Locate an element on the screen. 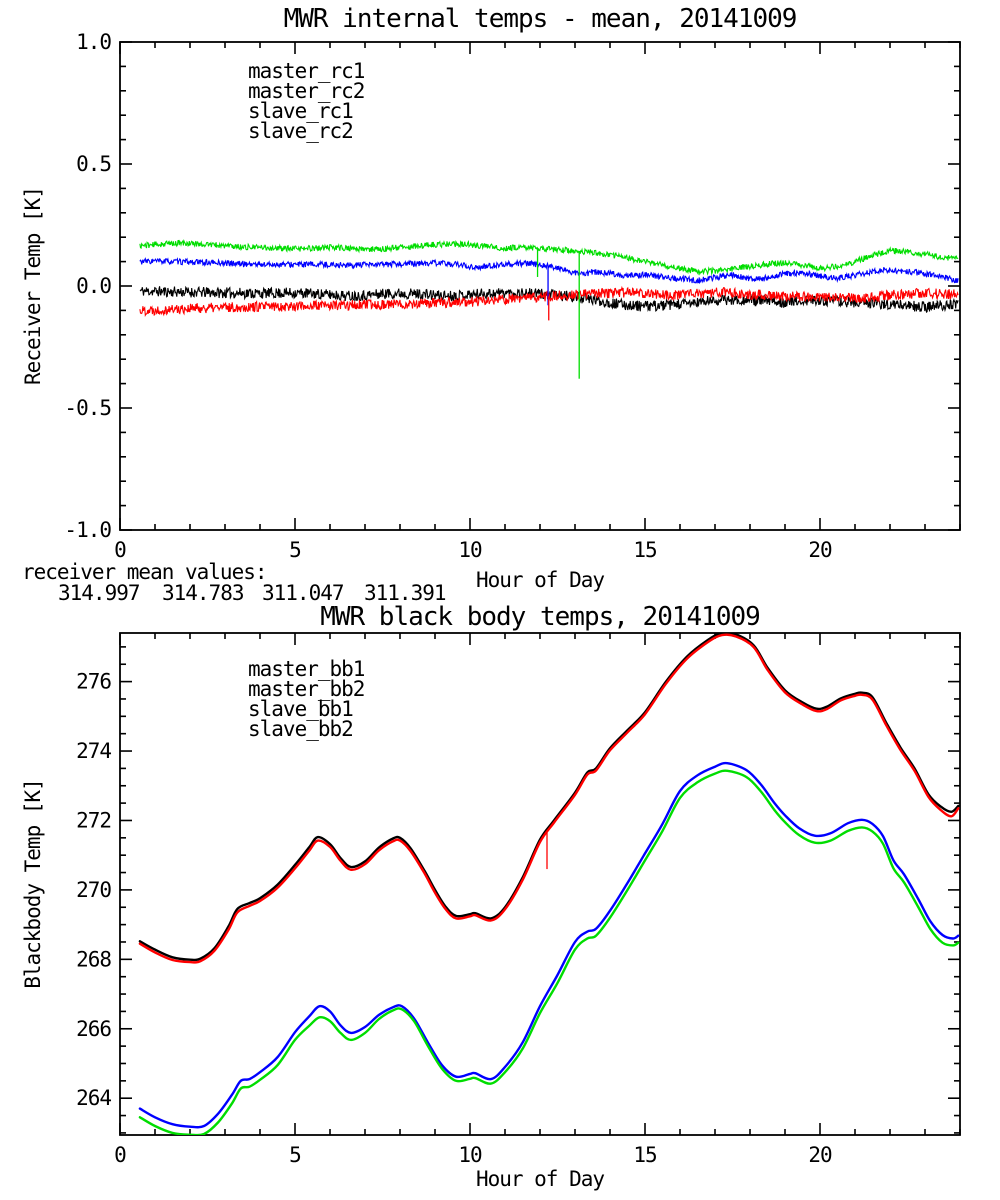 This screenshot has width=1000, height=1200. y-tick-label: 1.0 is located at coordinates (93, 42).